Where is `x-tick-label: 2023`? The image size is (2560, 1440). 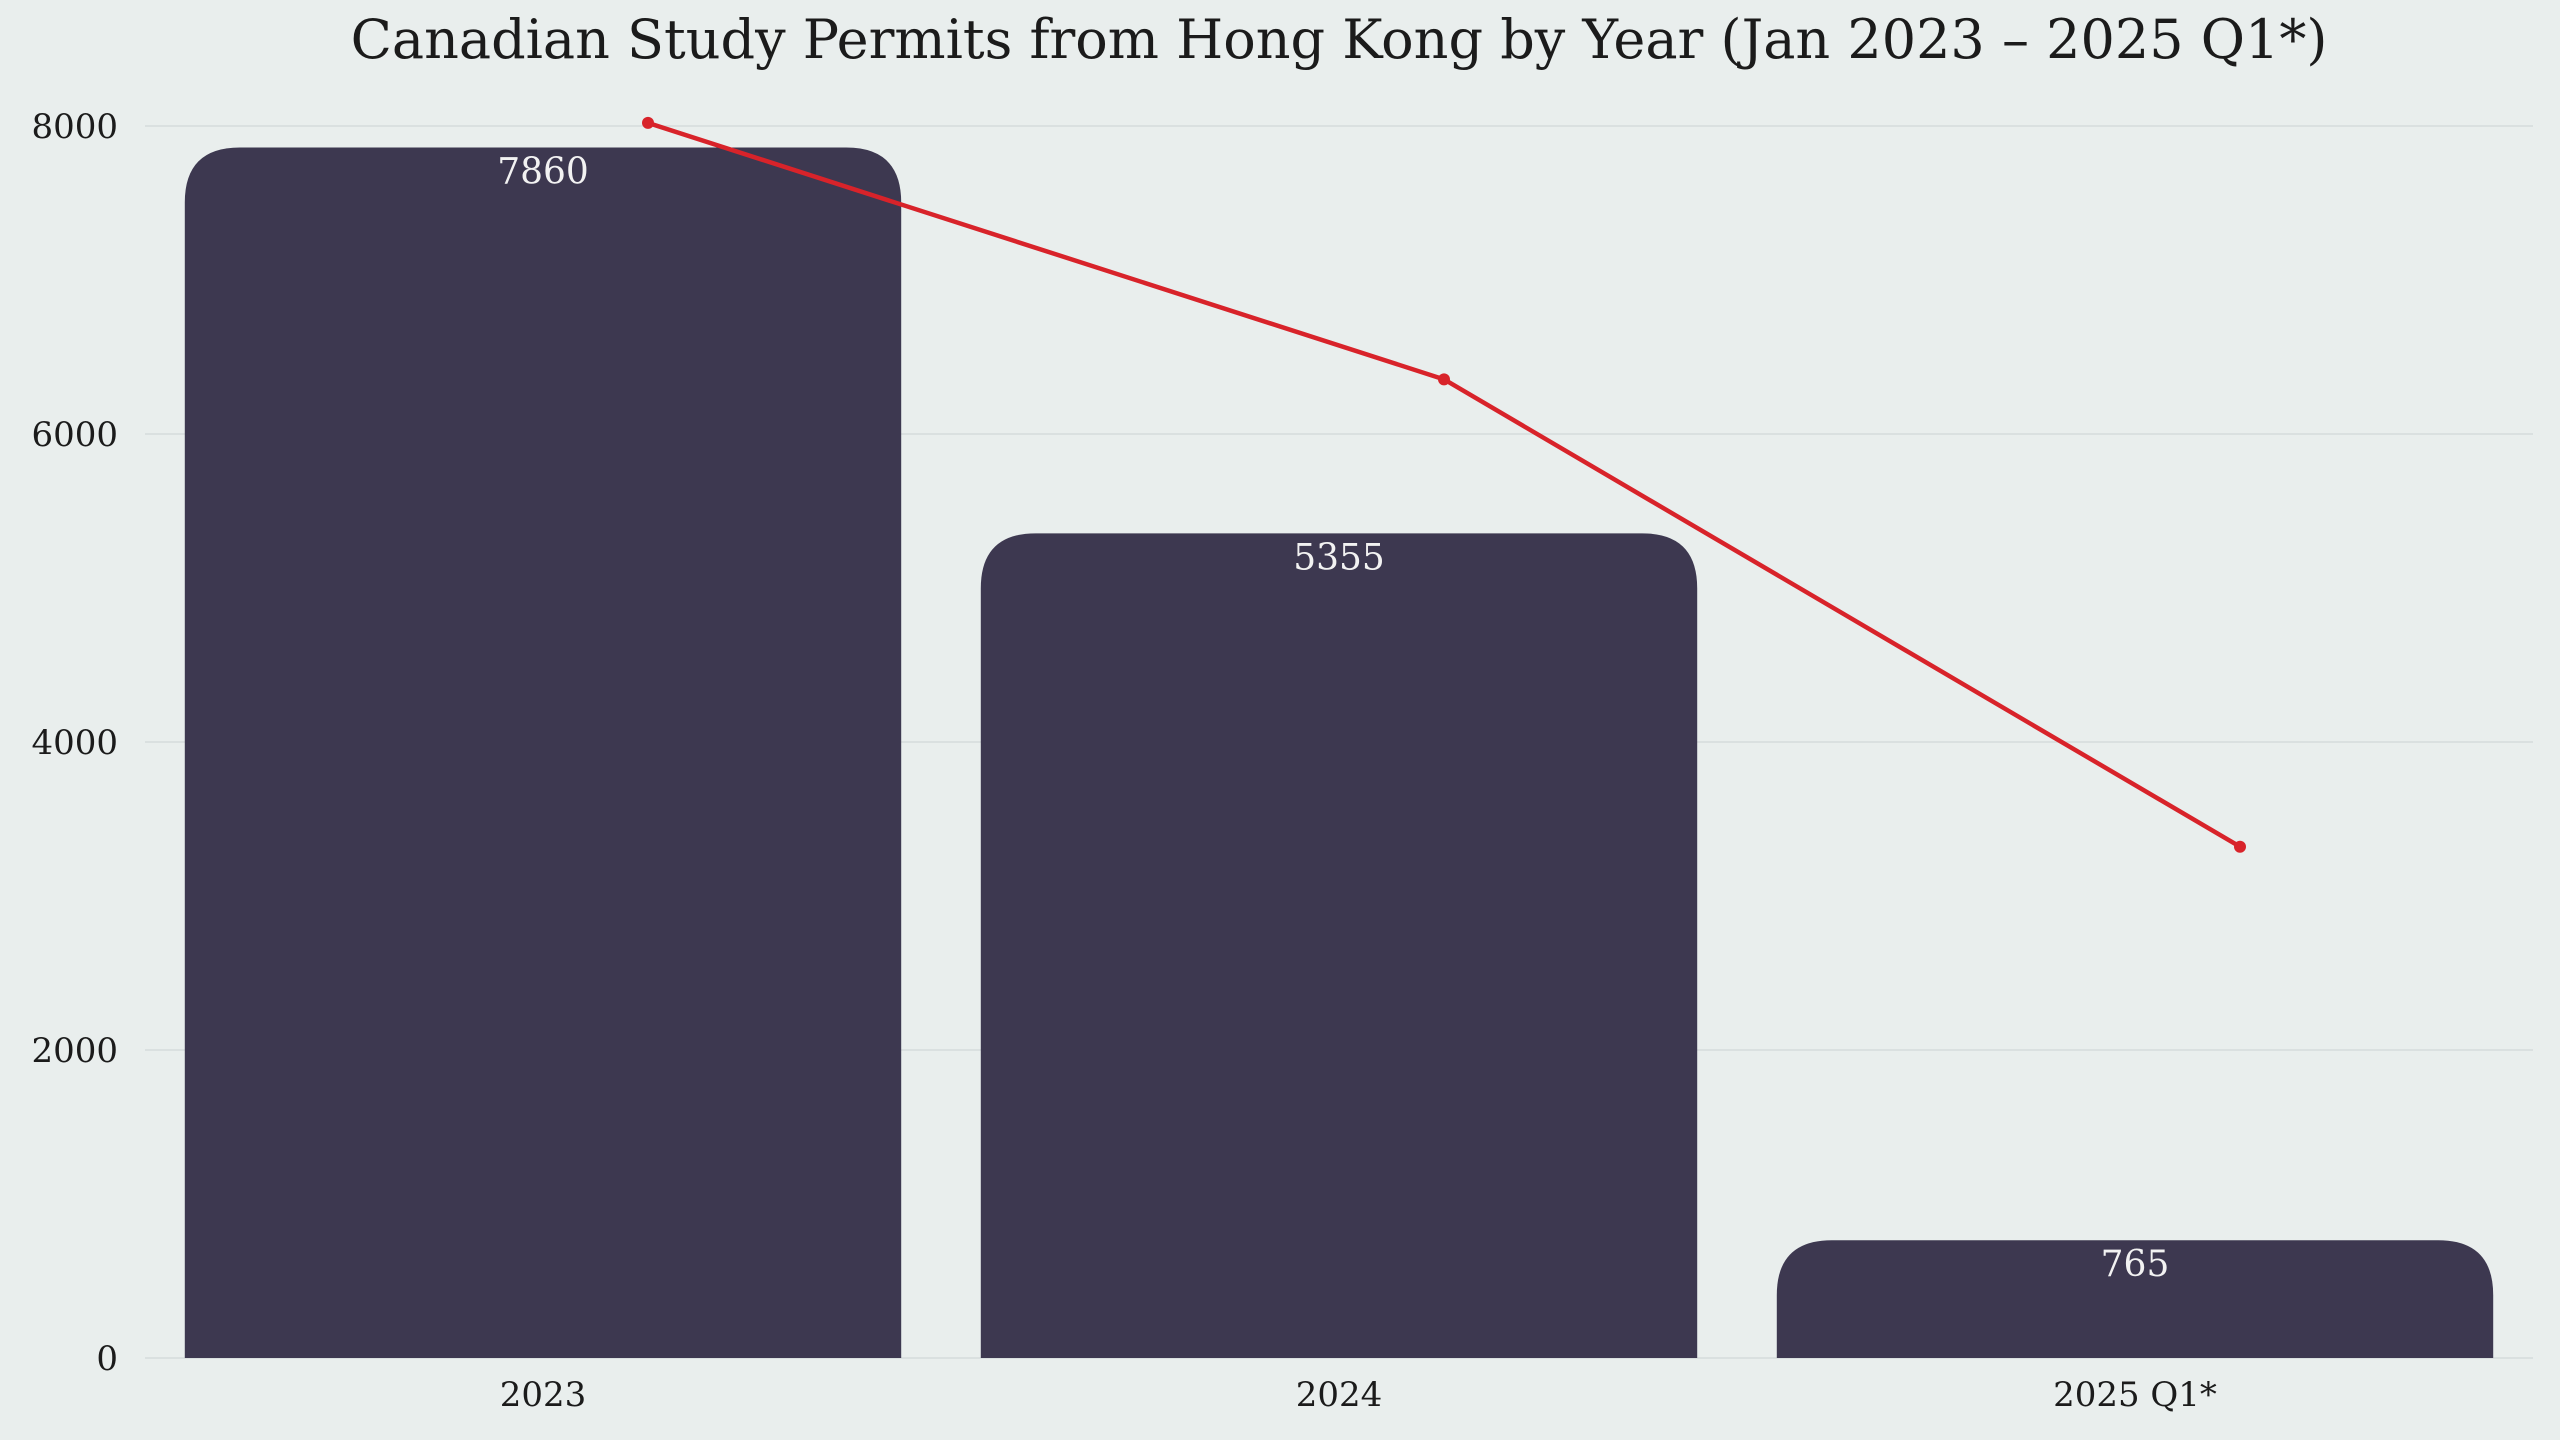
x-tick-label: 2023 is located at coordinates (543, 1395).